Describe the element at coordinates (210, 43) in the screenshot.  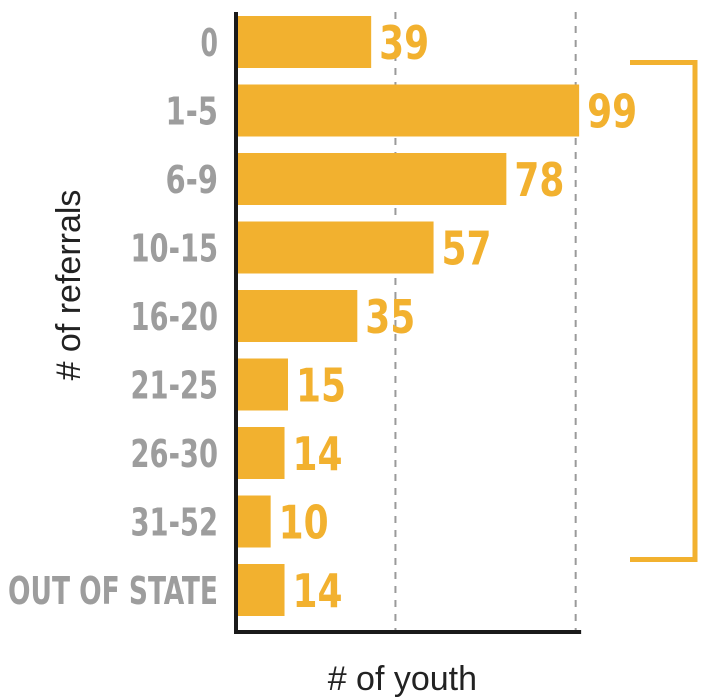
I see `category-label-0: 0` at that location.